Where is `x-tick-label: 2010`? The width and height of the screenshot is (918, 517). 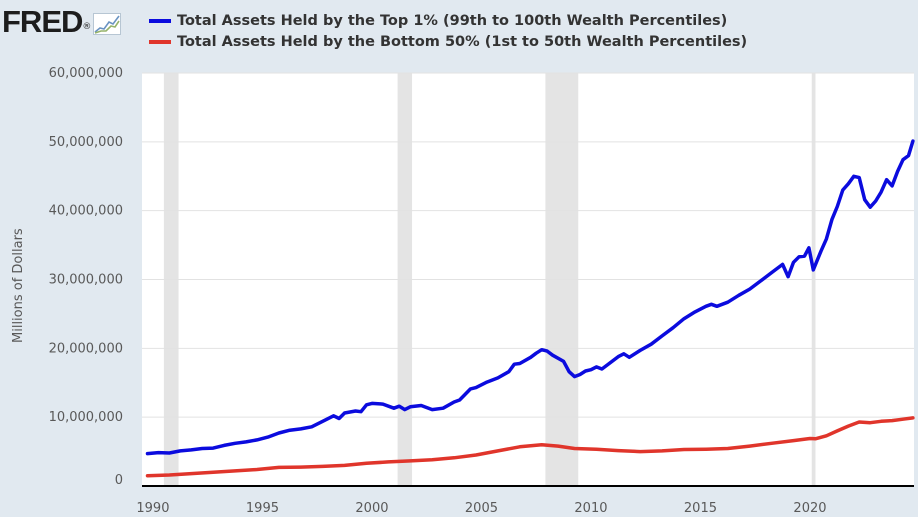
x-tick-label: 2010 is located at coordinates (590, 508).